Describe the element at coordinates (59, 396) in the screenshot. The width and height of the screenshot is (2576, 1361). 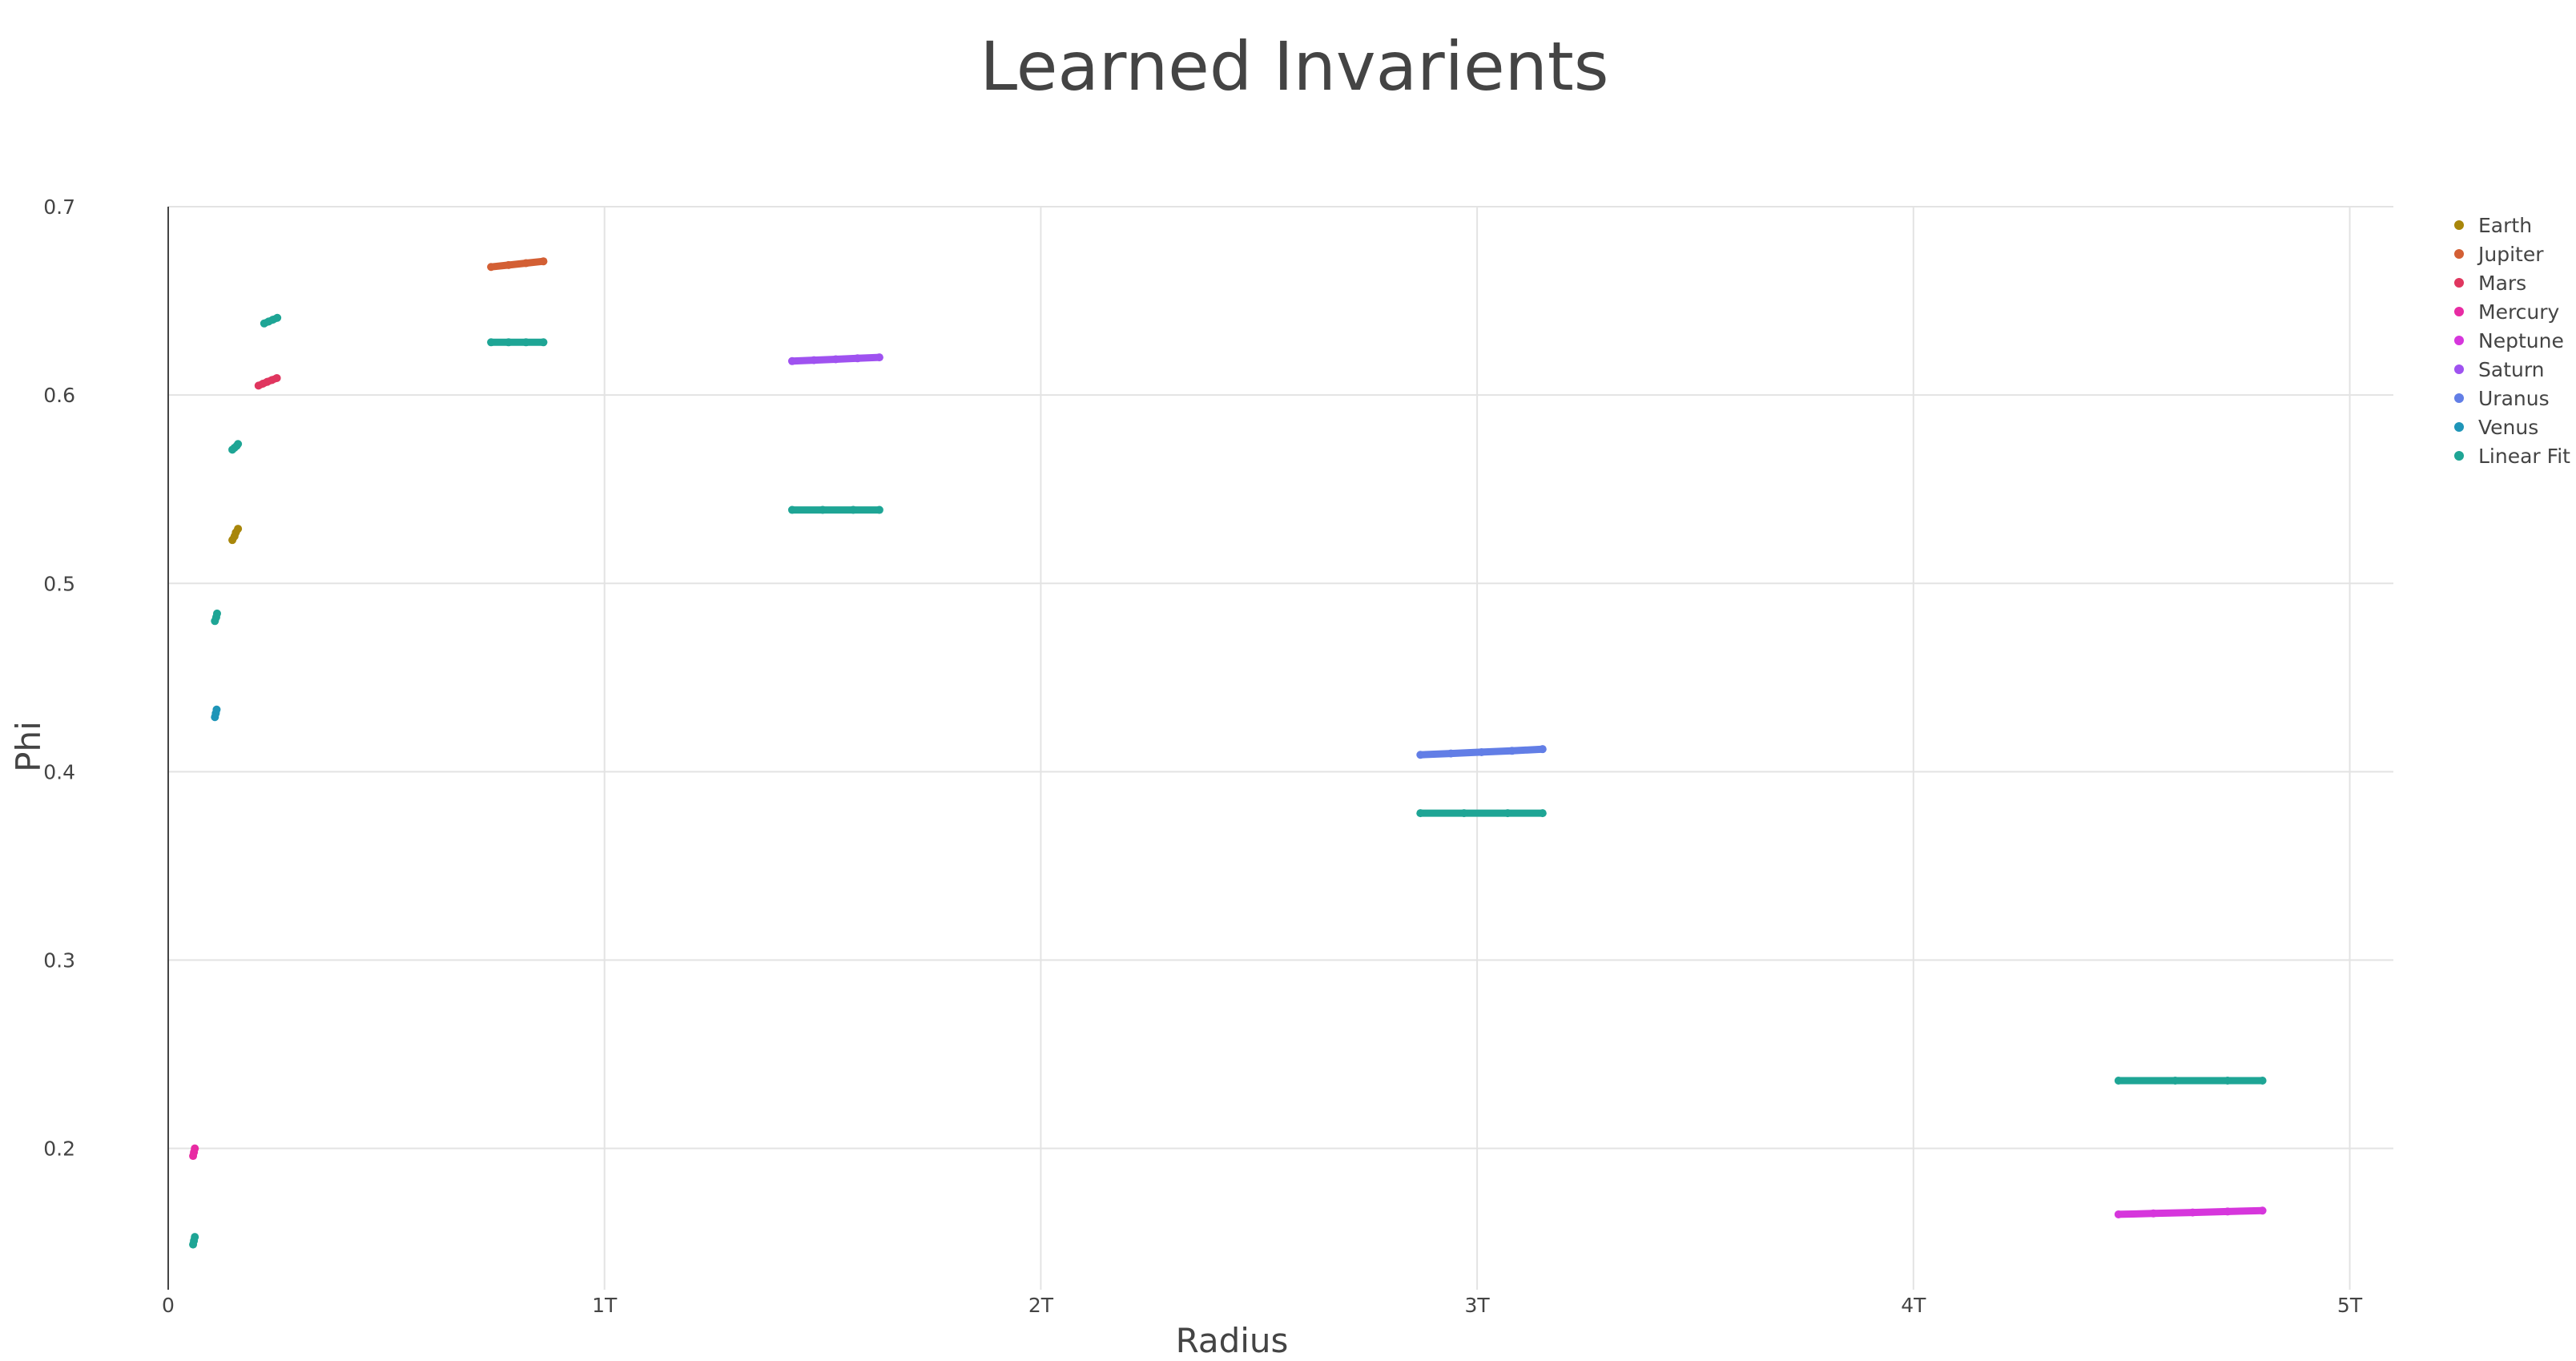
I see `y-tick-label: 0.6` at that location.